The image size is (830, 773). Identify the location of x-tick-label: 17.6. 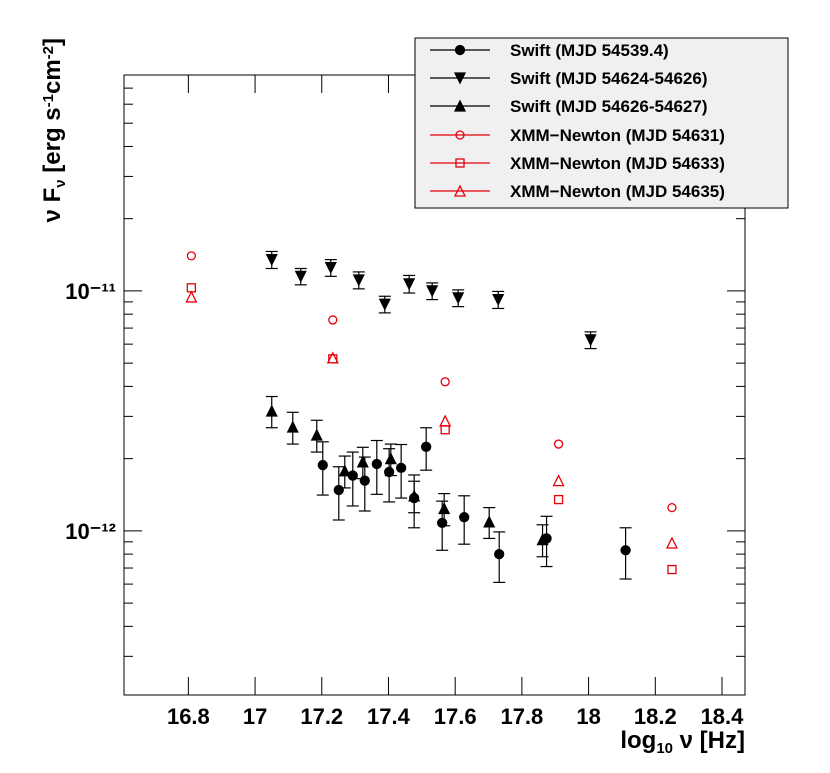
(455, 716).